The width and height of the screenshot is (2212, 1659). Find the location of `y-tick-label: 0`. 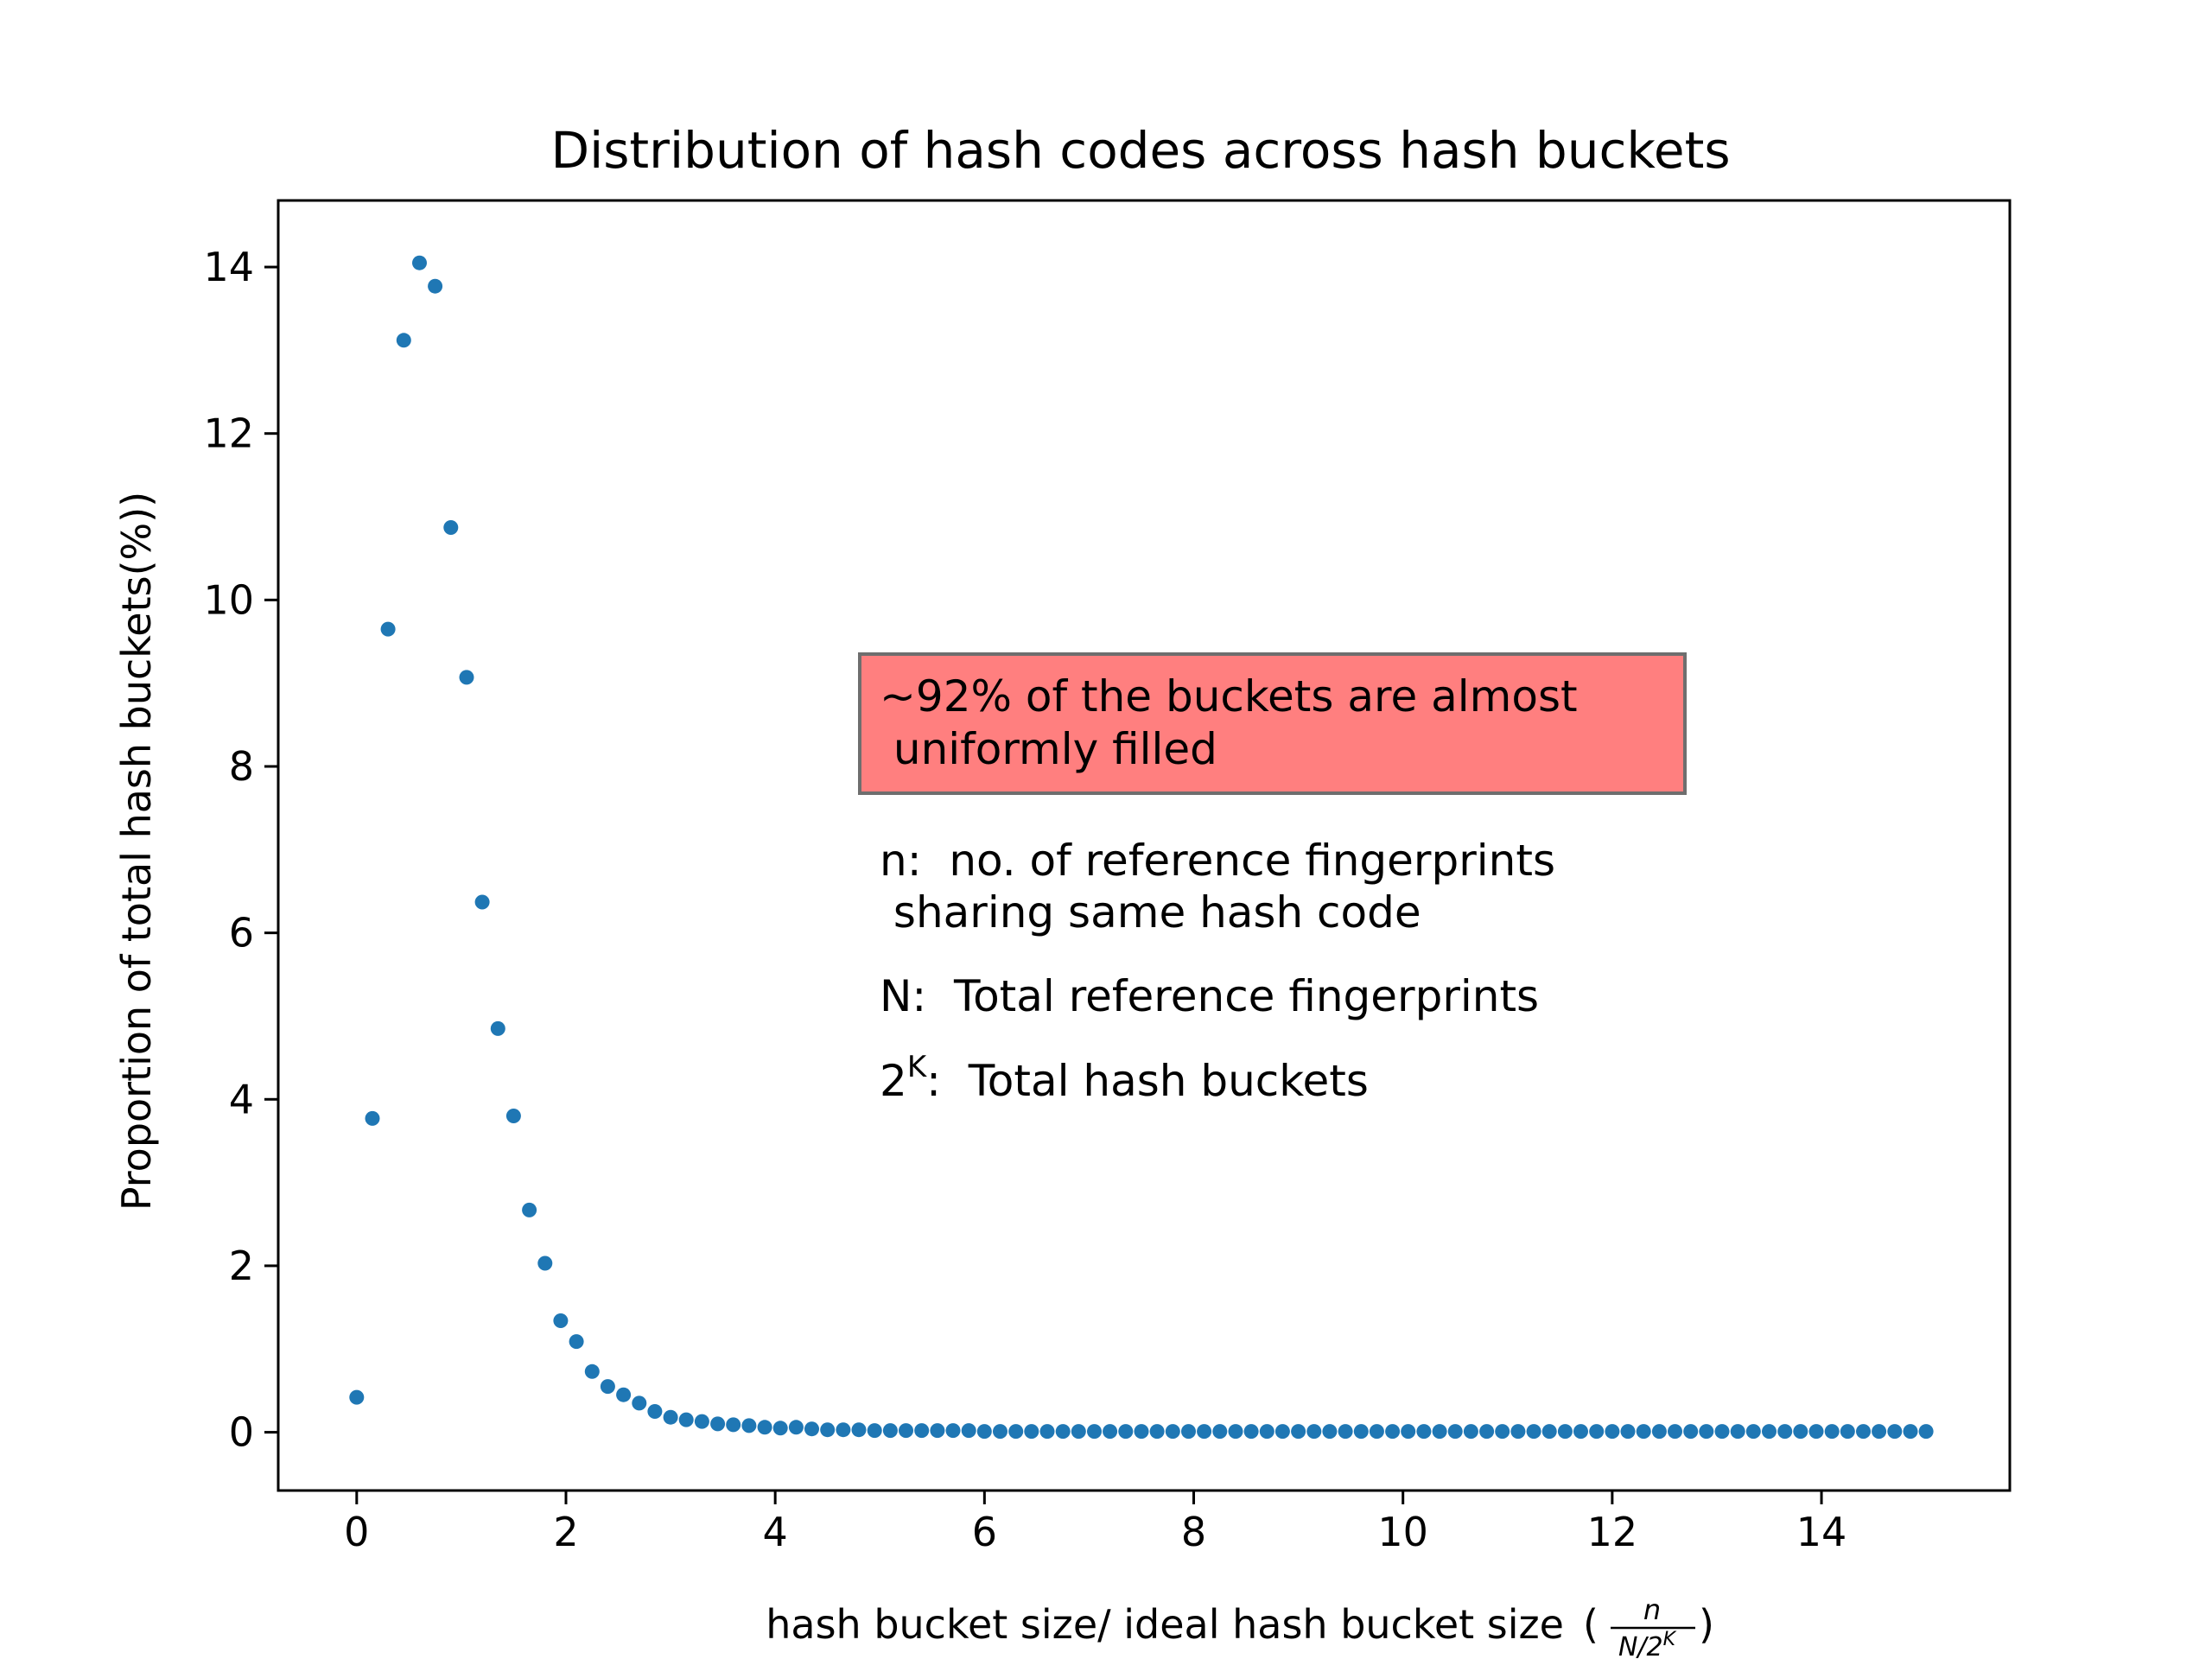

y-tick-label: 0 is located at coordinates (241, 1432).